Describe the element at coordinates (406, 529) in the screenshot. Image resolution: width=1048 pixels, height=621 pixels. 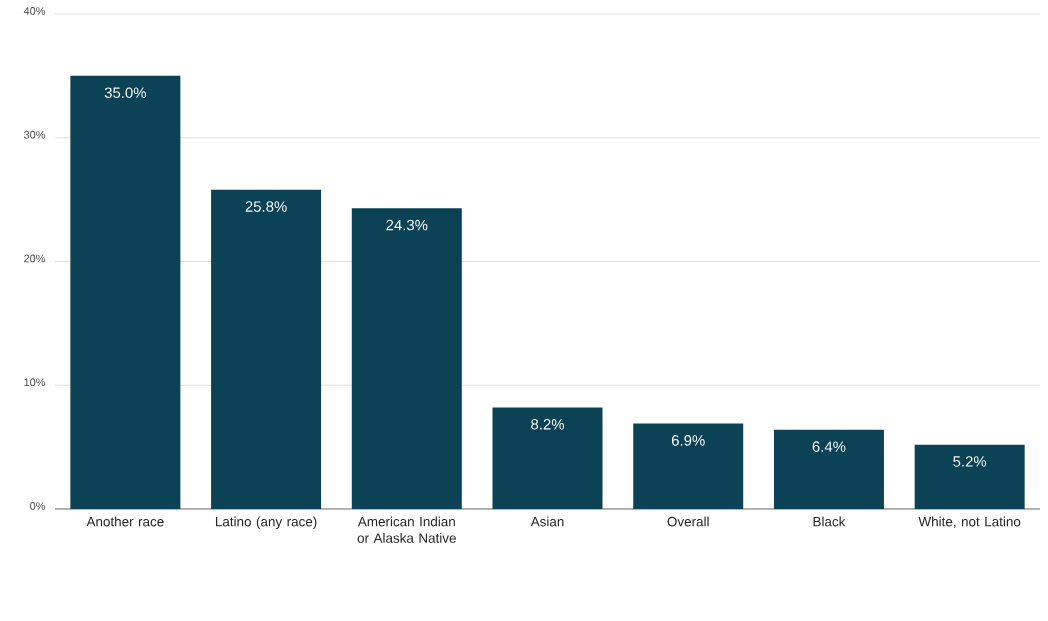
I see `x-tick-label: American Indian or Alaska Native` at that location.